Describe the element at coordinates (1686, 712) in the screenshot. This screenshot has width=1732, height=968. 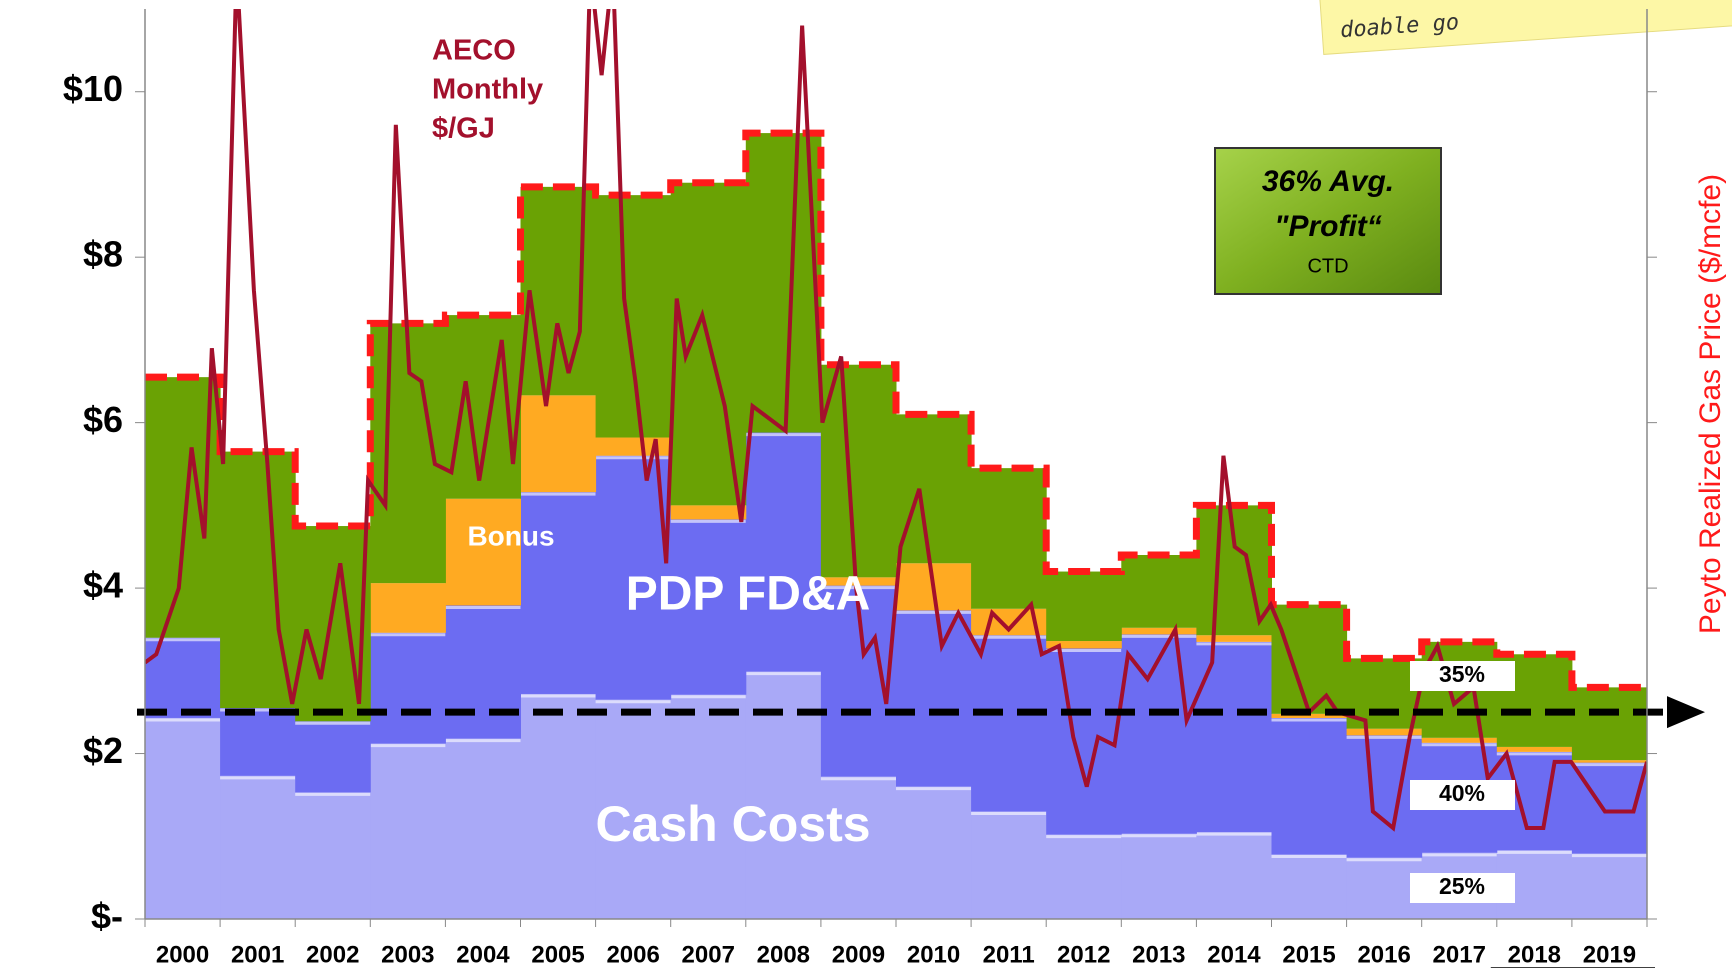
I see `target-arrow` at that location.